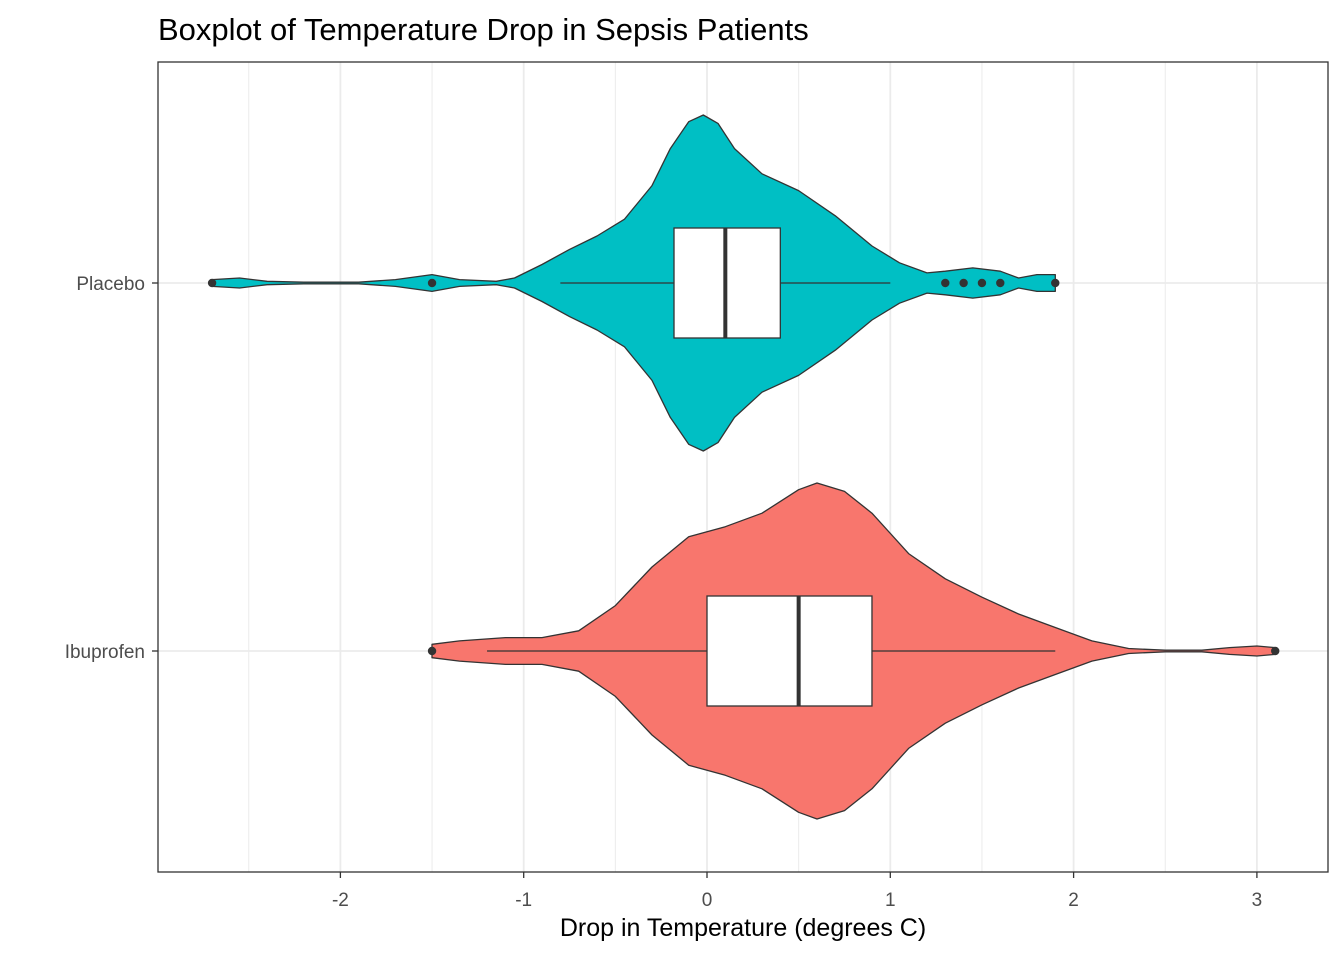 Image resolution: width=1344 pixels, height=960 pixels. What do you see at coordinates (110, 284) in the screenshot?
I see `y-tick-label: Placebo` at bounding box center [110, 284].